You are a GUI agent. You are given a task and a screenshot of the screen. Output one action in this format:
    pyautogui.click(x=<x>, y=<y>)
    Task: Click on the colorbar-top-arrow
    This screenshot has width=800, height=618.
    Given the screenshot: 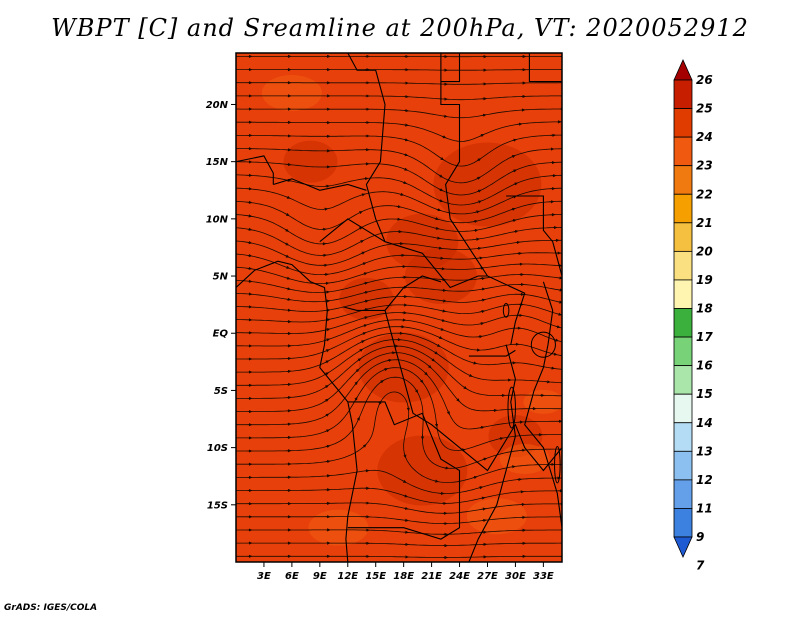 What is the action you would take?
    pyautogui.click(x=683, y=70)
    